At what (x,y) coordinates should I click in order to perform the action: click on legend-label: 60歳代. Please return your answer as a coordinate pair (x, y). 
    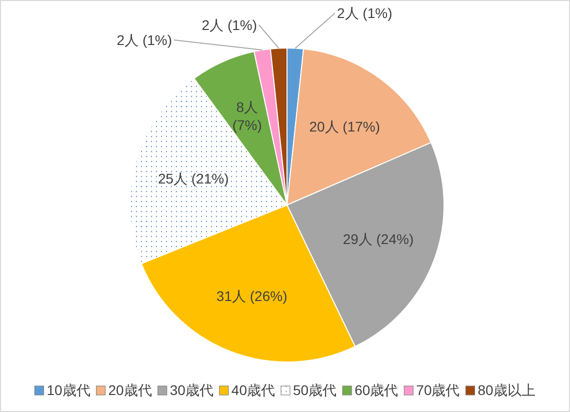
    Looking at the image, I should click on (376, 390).